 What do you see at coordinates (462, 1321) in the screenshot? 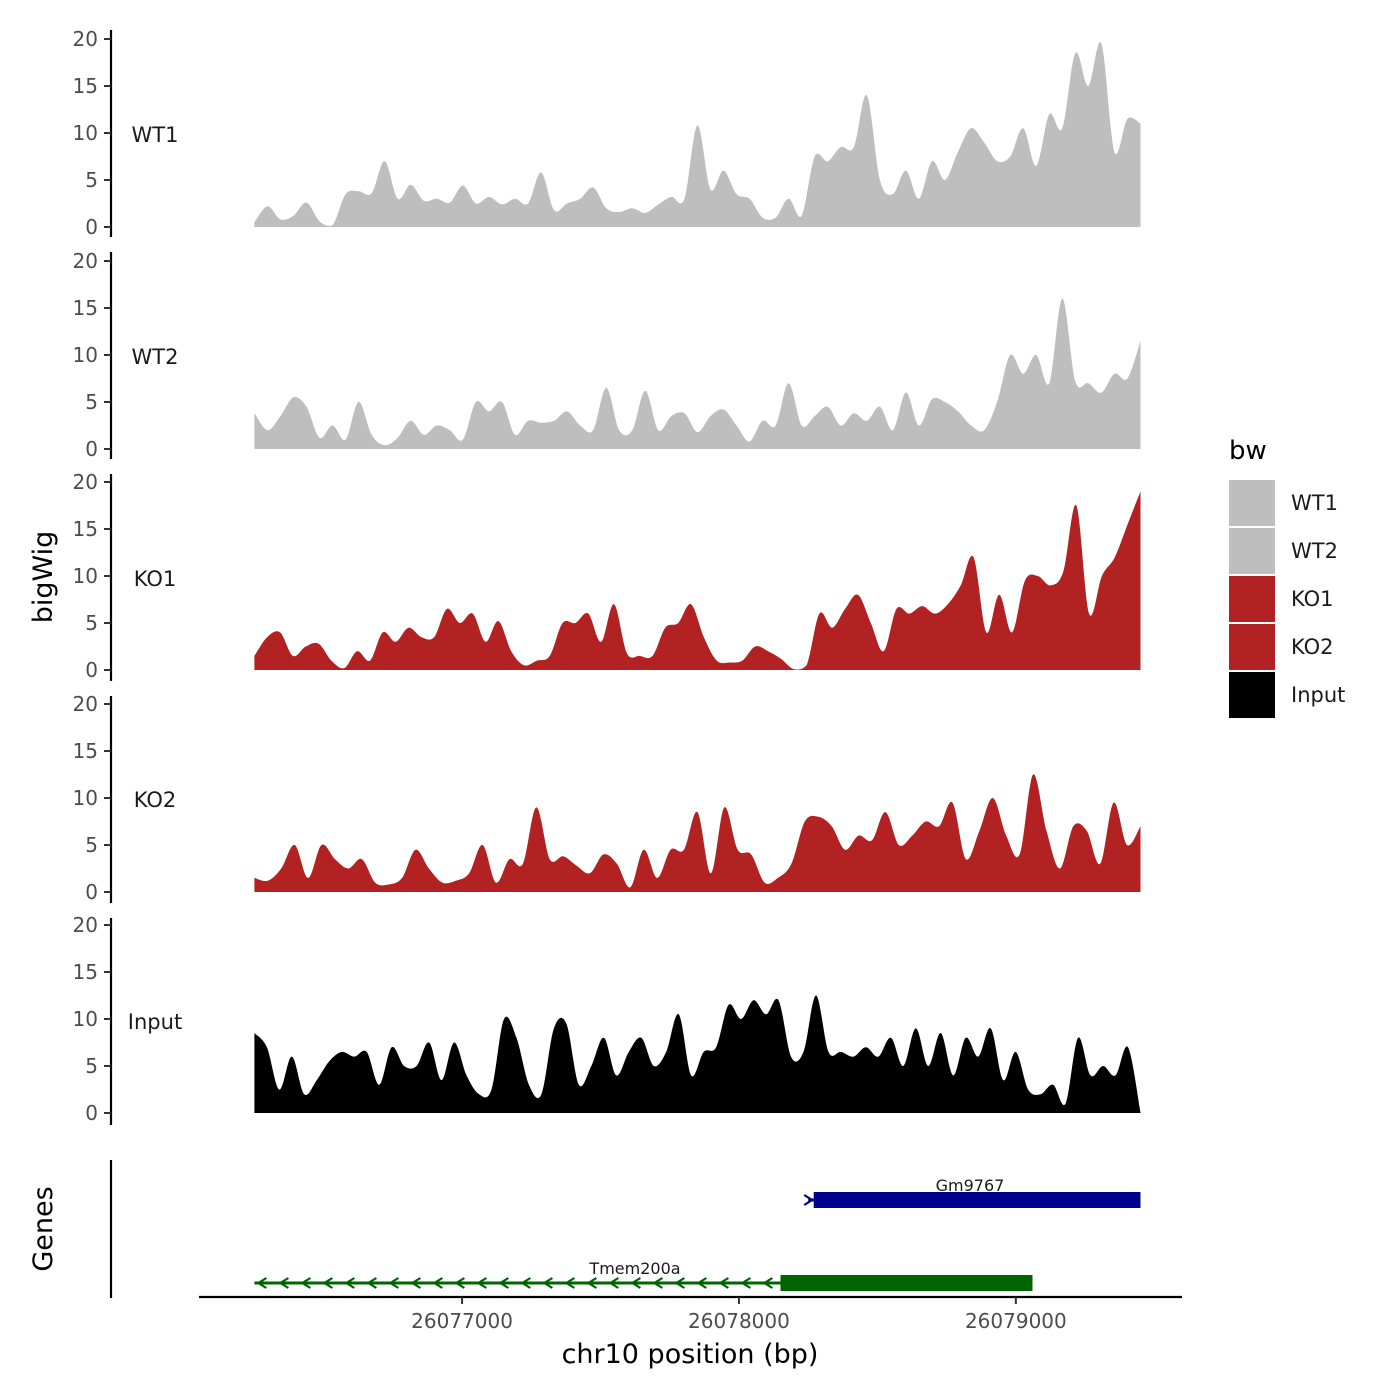
I see `x-tick-label: 26077000` at bounding box center [462, 1321].